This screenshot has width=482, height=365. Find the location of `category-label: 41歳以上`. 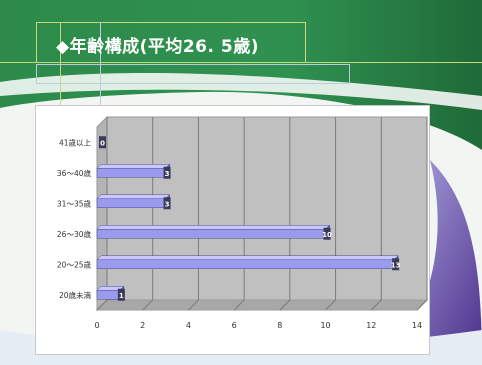

category-label: 41歳以上 is located at coordinates (75, 142).